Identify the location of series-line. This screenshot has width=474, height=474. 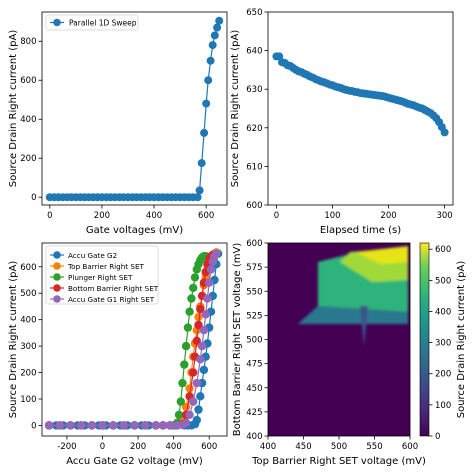
(134, 109).